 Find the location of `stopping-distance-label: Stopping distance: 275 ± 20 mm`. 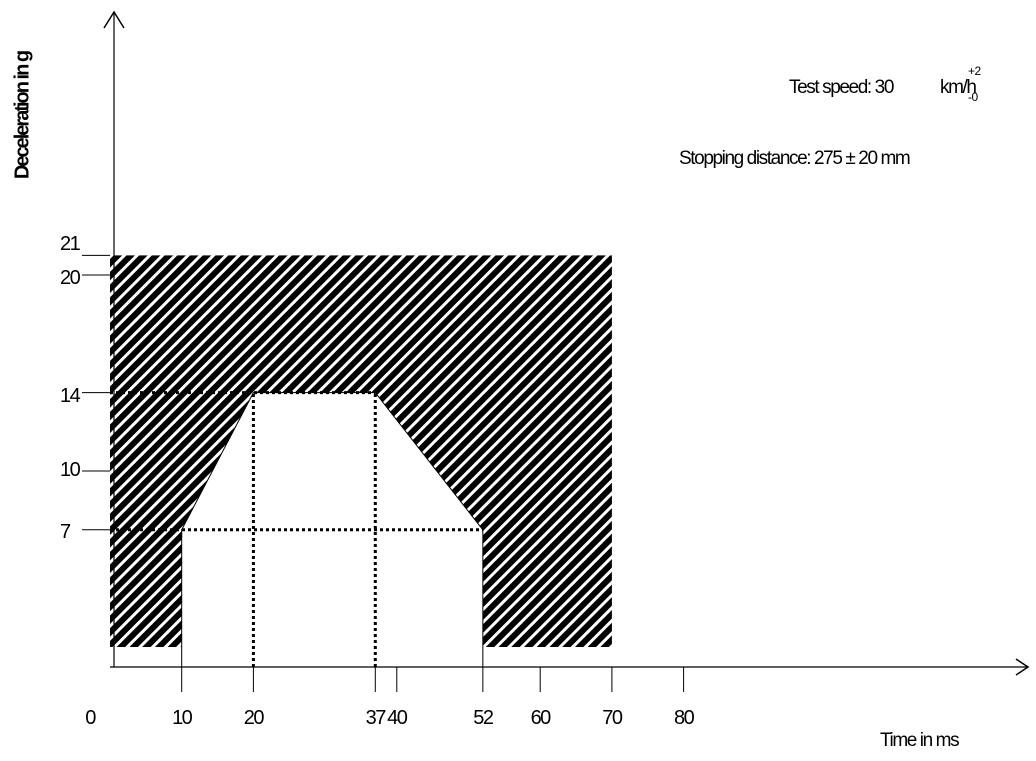

stopping-distance-label: Stopping distance: 275 ± 20 mm is located at coordinates (795, 158).